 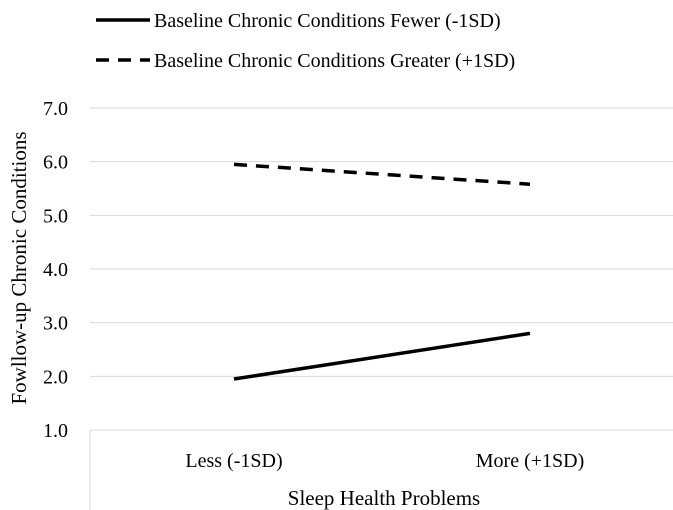 I want to click on y-tick-label: 6.0, so click(x=55, y=163).